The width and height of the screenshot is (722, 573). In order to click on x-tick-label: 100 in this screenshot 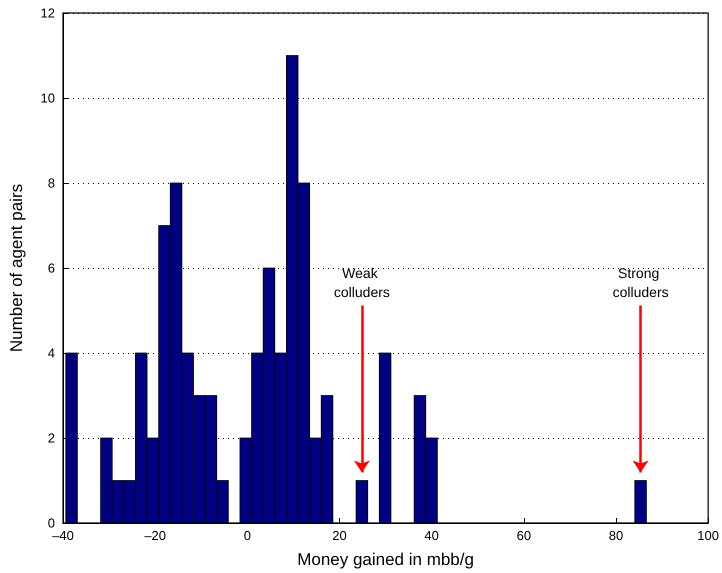, I will do `click(708, 535)`.